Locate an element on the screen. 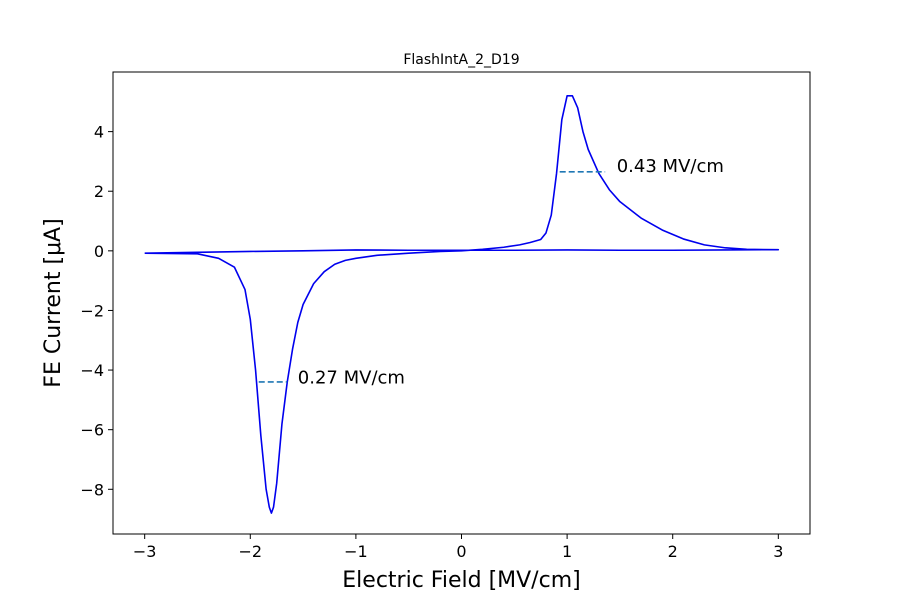 The width and height of the screenshot is (900, 600). chart-title: FlashIntA_2_D19 is located at coordinates (461, 60).